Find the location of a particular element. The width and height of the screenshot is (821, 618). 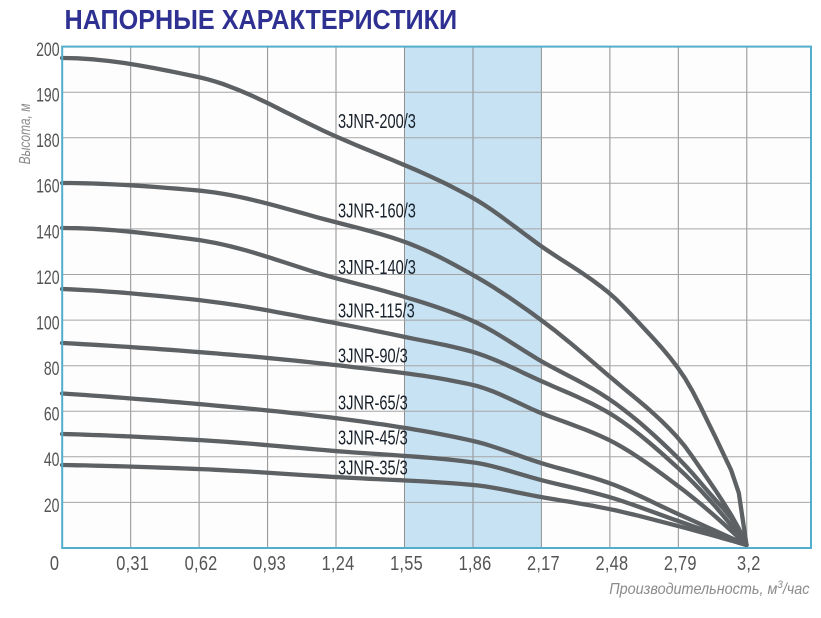

svg-text: 3JNR-35/3 is located at coordinates (373, 467).